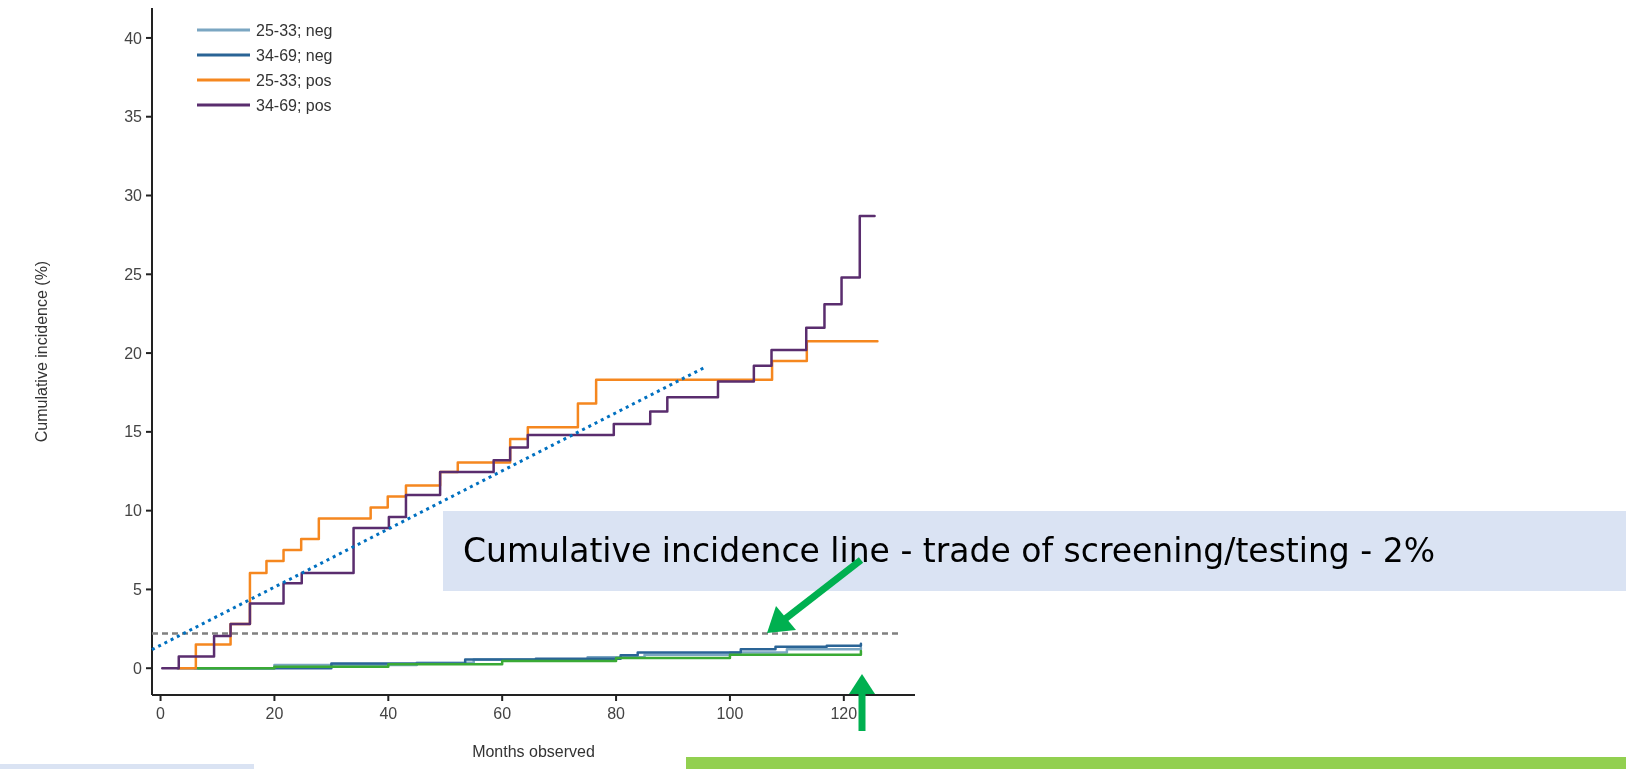  I want to click on y-tick-label: 20, so click(133, 353).